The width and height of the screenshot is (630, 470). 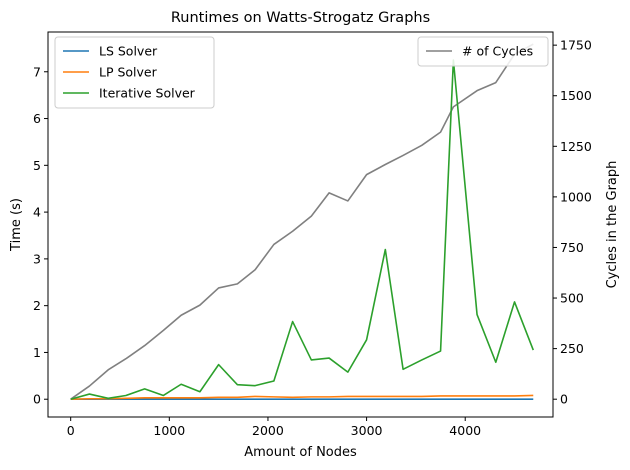 I want to click on x-tick-label: 0, so click(x=71, y=430).